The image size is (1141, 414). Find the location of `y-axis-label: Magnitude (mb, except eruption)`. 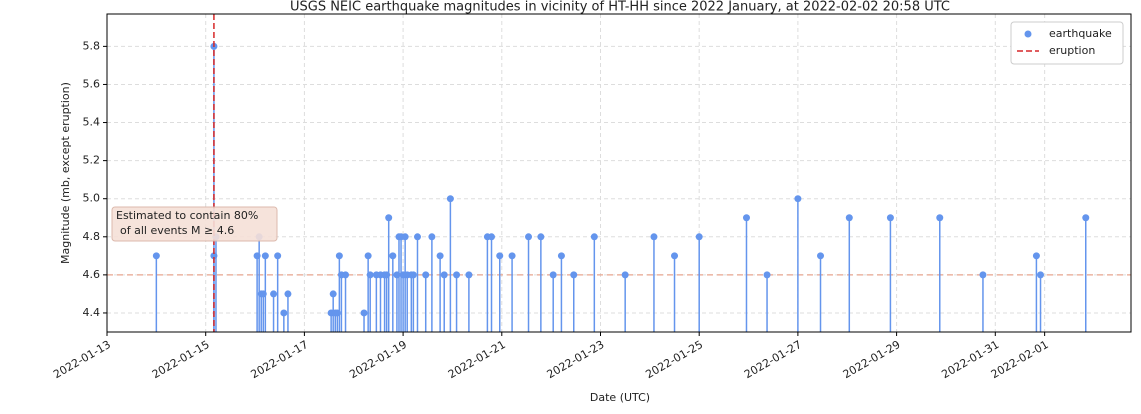

y-axis-label: Magnitude (mb, except eruption) is located at coordinates (65, 173).